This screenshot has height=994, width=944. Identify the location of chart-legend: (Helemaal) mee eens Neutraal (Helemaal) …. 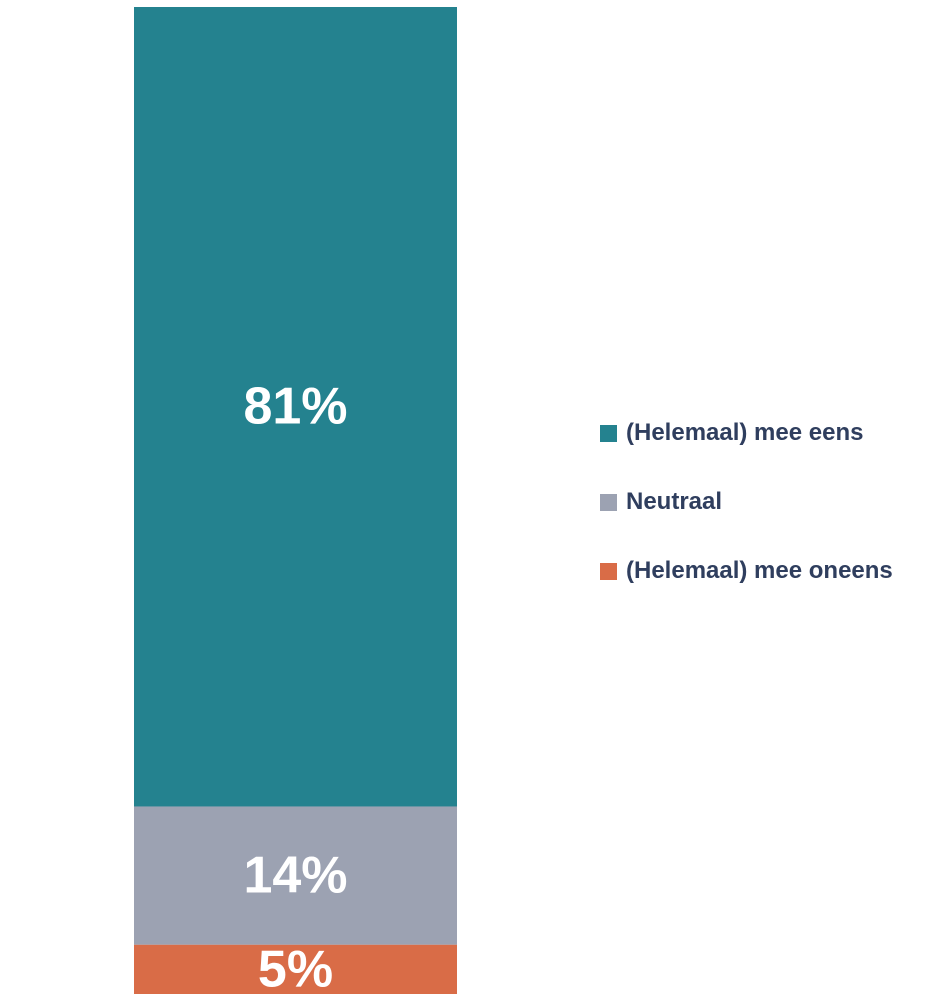
(772, 521).